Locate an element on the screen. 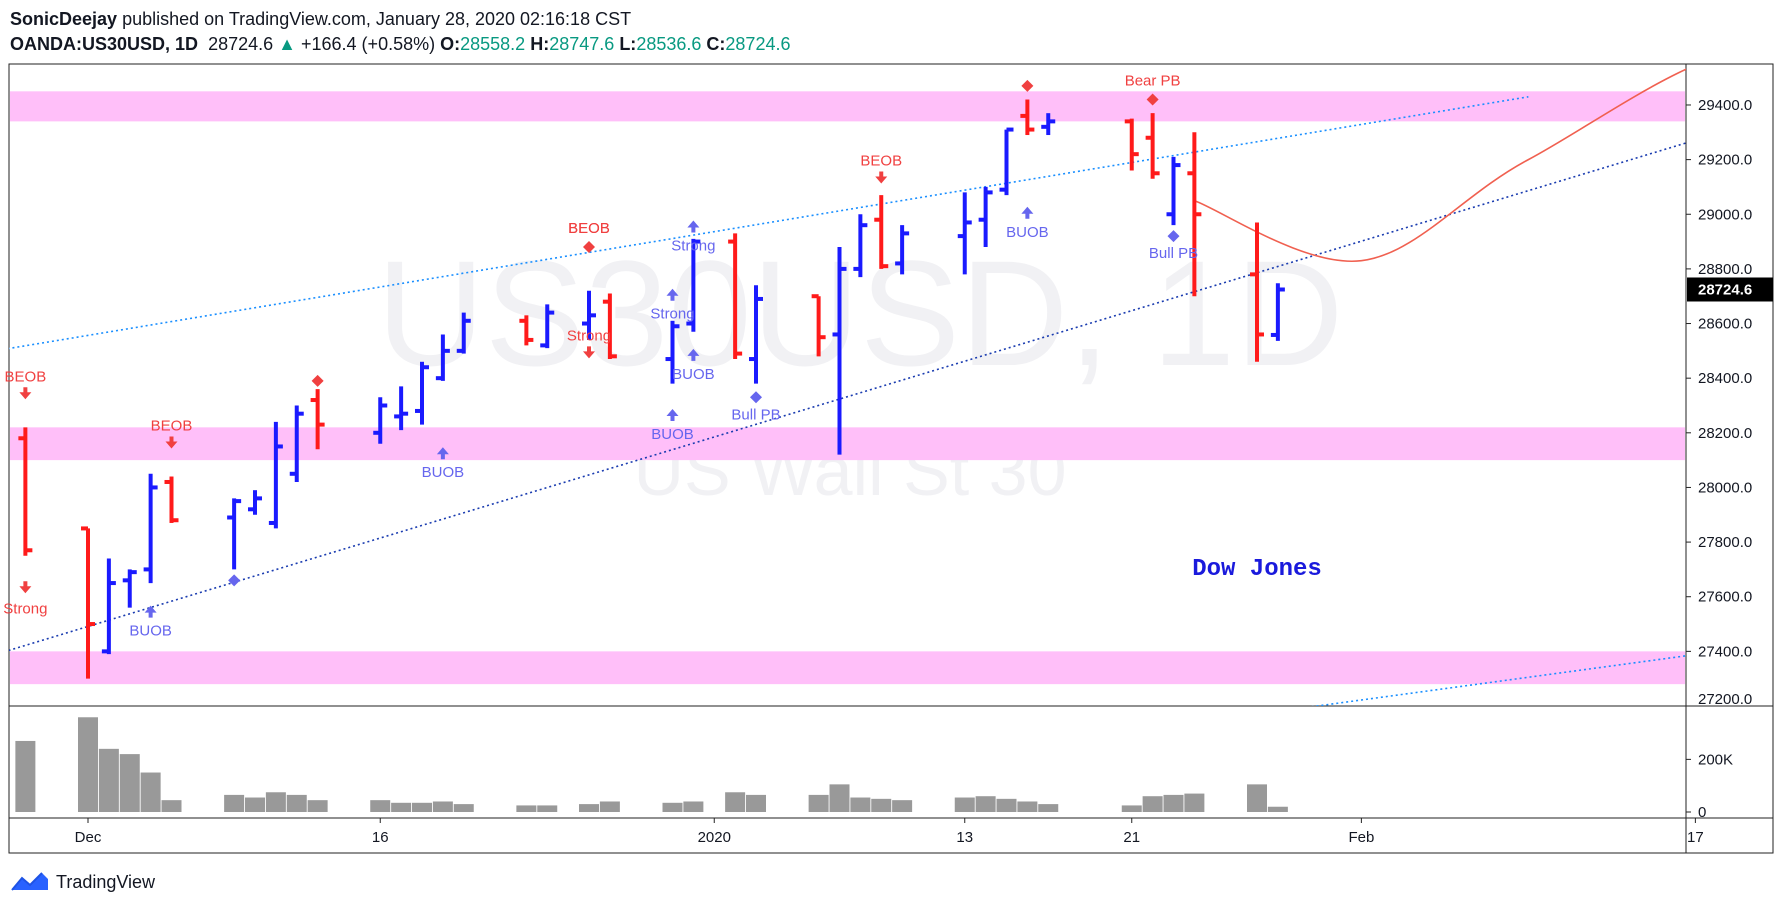 The image size is (1782, 910). change-arrow-icon: ▲ is located at coordinates (287, 44).